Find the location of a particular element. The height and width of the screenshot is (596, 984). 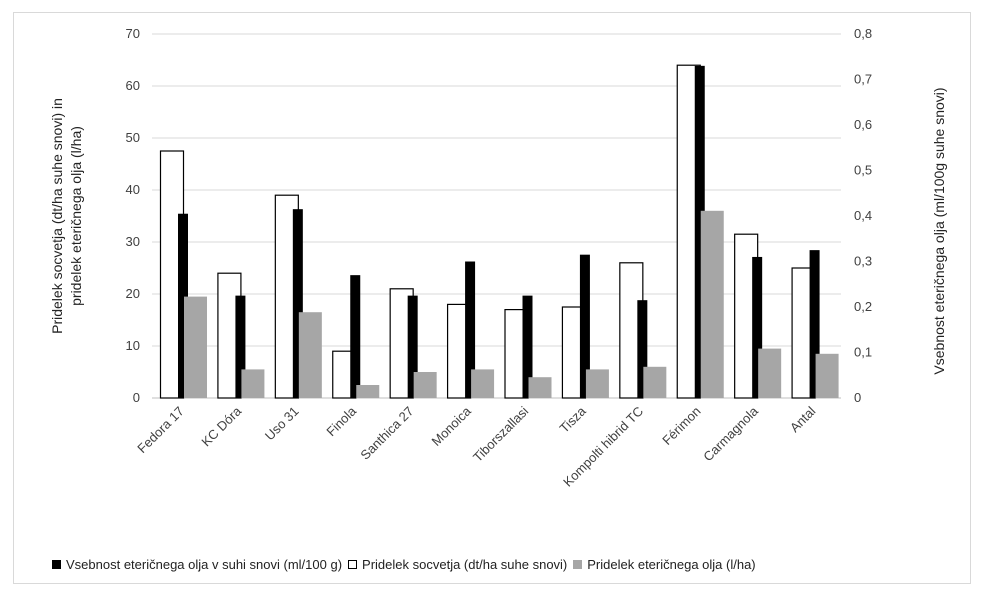

left-tick-label: 20 is located at coordinates (133, 293).